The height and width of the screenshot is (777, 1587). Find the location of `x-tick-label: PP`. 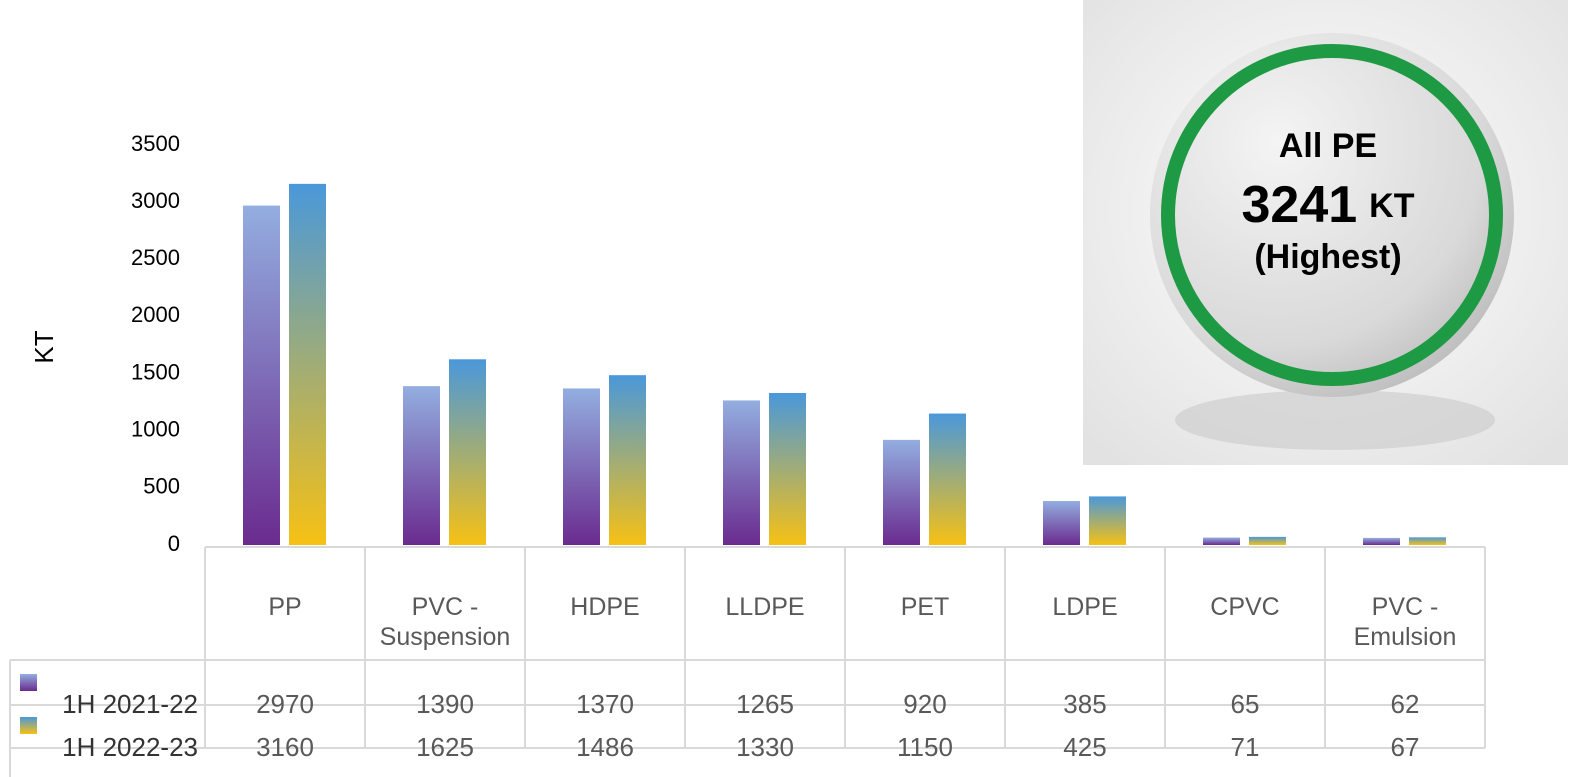

x-tick-label: PP is located at coordinates (285, 607).